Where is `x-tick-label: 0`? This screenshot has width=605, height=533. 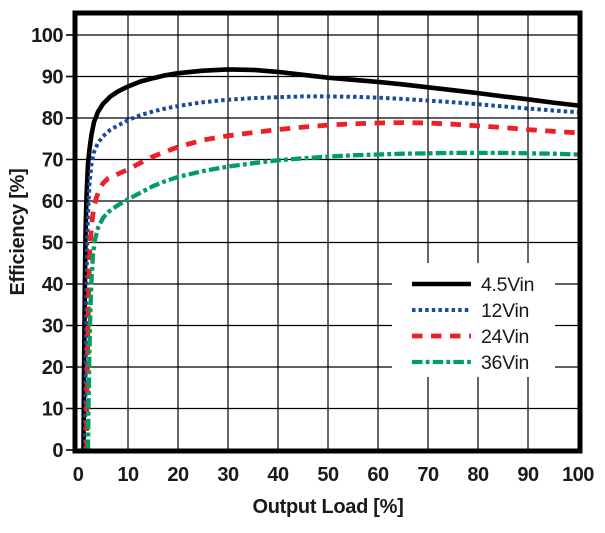
x-tick-label: 0 is located at coordinates (78, 475).